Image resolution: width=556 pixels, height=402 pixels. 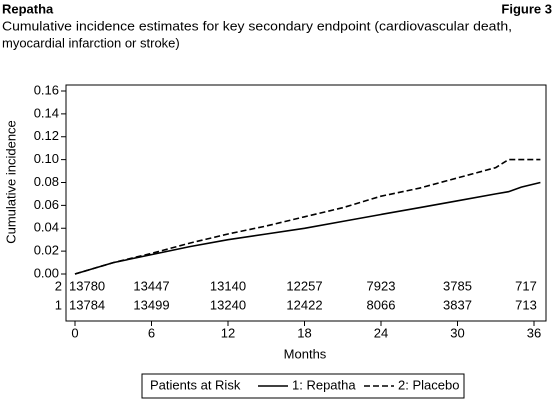 What do you see at coordinates (151, 332) in the screenshot?
I see `x-tick-label: 6` at bounding box center [151, 332].